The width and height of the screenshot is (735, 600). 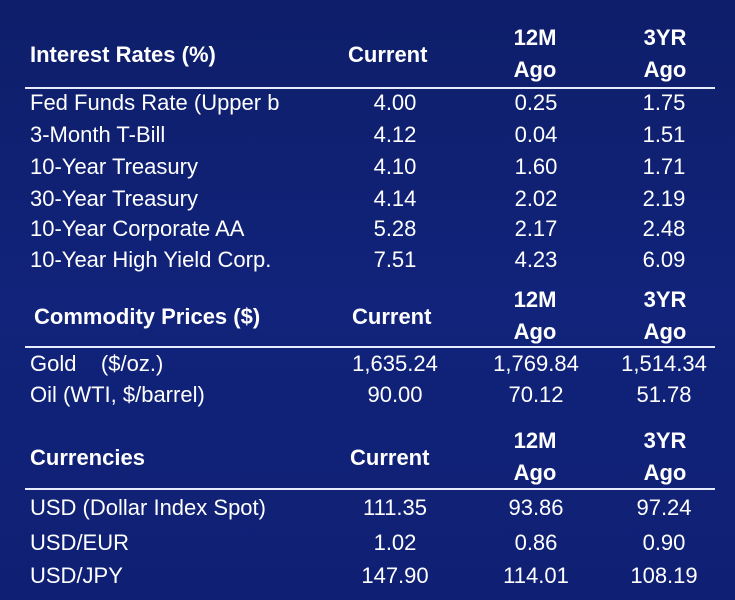 I want to click on row-label: USD/EUR, so click(x=80, y=542).